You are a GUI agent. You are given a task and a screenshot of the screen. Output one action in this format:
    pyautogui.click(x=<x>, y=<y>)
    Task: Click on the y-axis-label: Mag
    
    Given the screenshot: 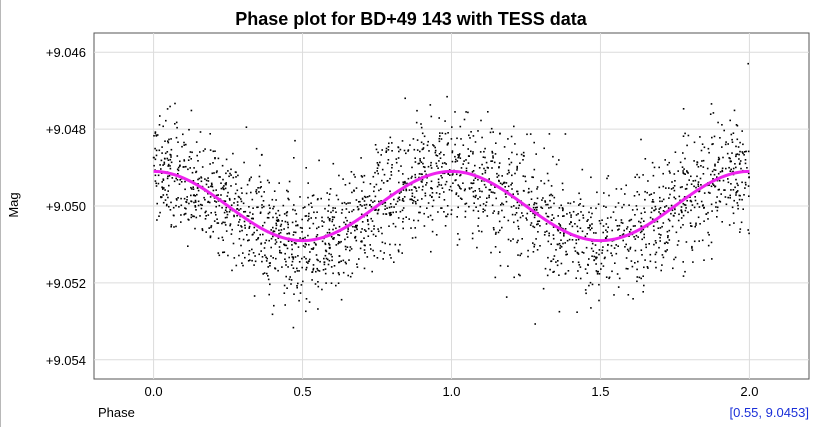 What is the action you would take?
    pyautogui.click(x=13, y=204)
    